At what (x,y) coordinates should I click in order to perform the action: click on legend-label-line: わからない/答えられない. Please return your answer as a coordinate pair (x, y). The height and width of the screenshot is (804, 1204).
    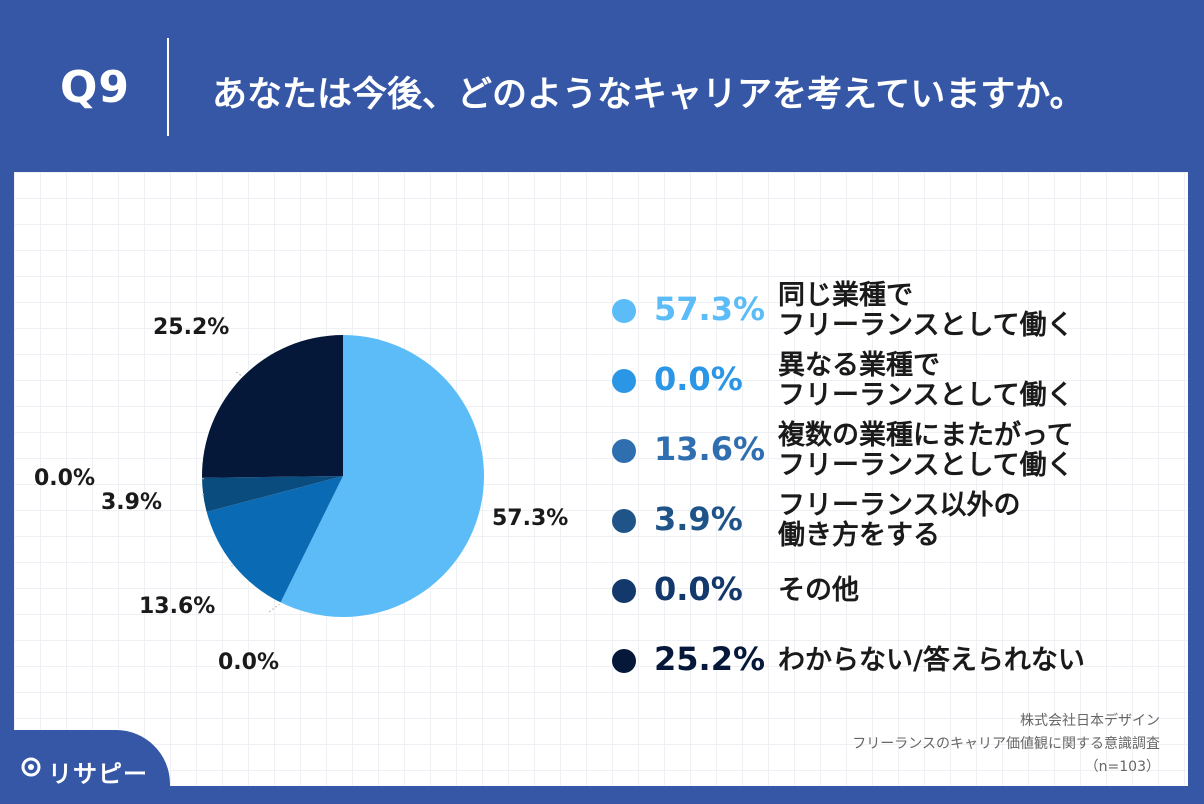
    Looking at the image, I should click on (931, 660).